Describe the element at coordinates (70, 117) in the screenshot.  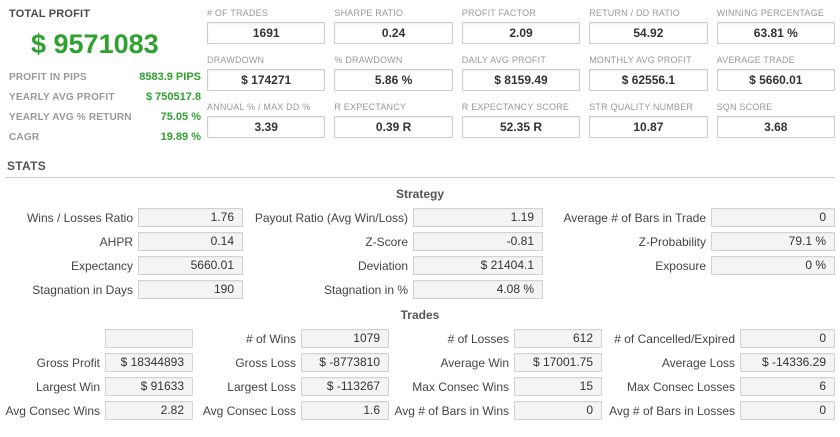
I see `yearly-avg-return-label: YEARLY AVG % RETURN` at that location.